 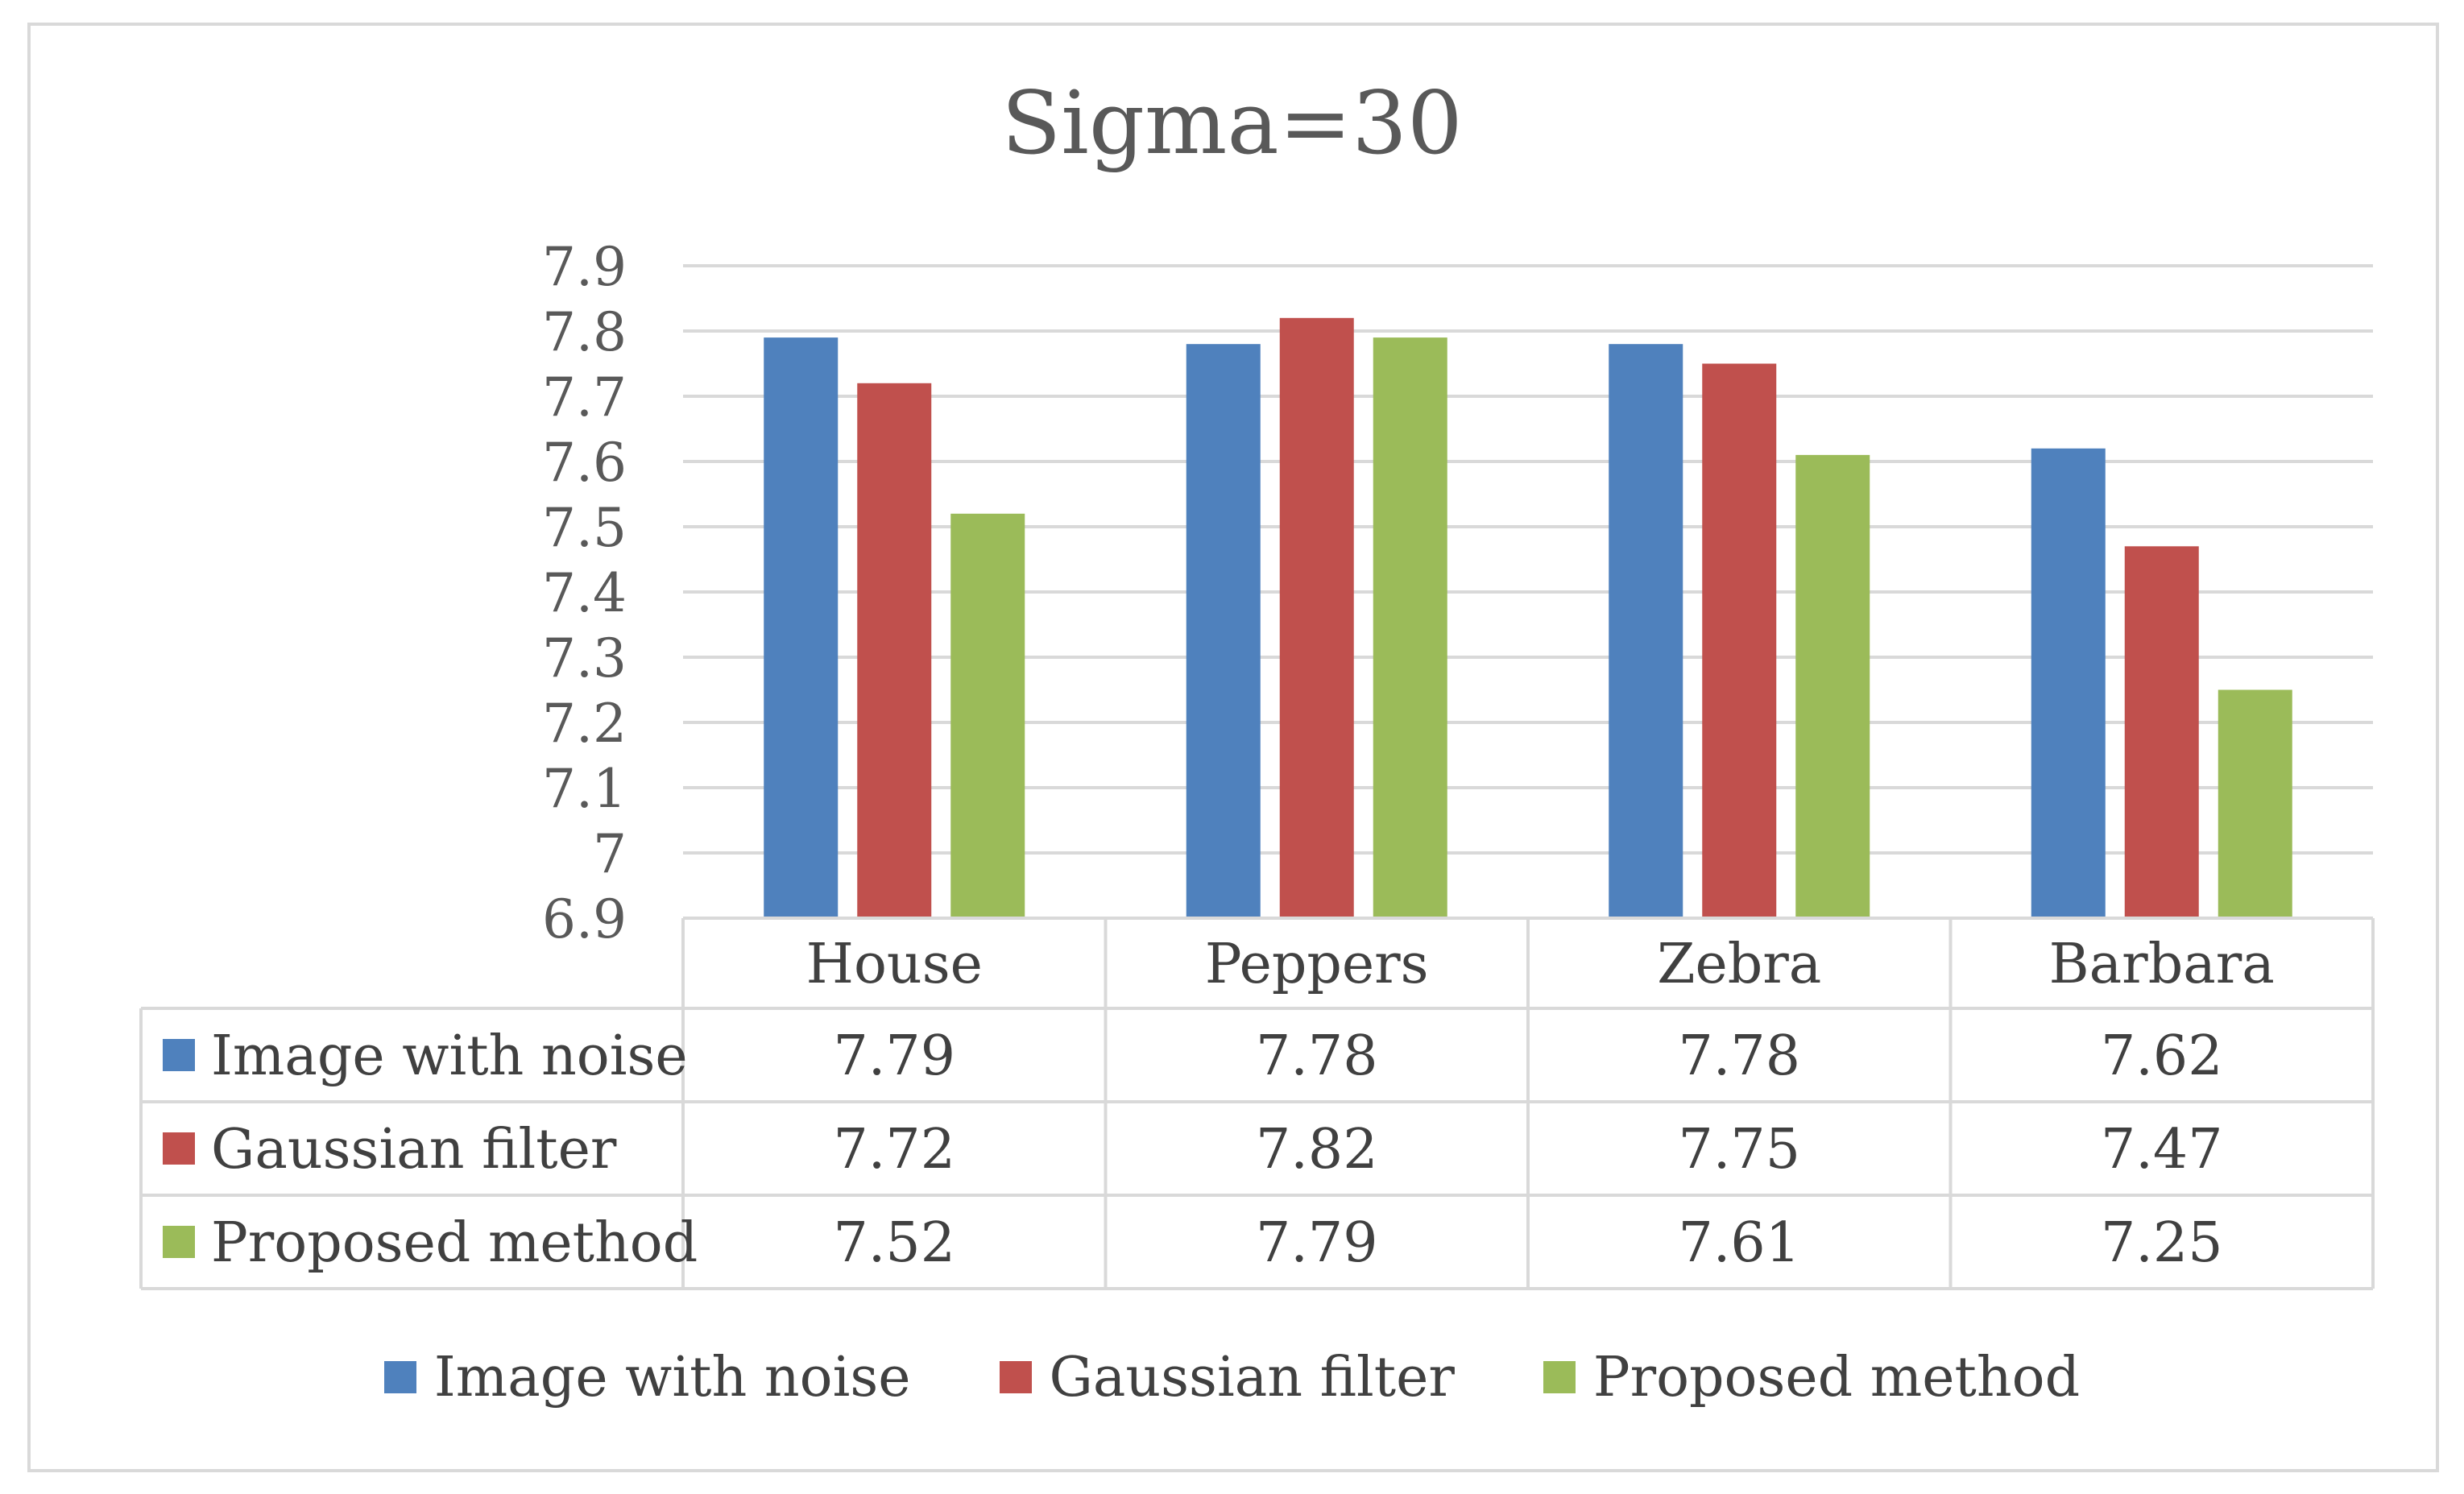 What do you see at coordinates (584, 463) in the screenshot?
I see `y-tick-label: 7.6` at bounding box center [584, 463].